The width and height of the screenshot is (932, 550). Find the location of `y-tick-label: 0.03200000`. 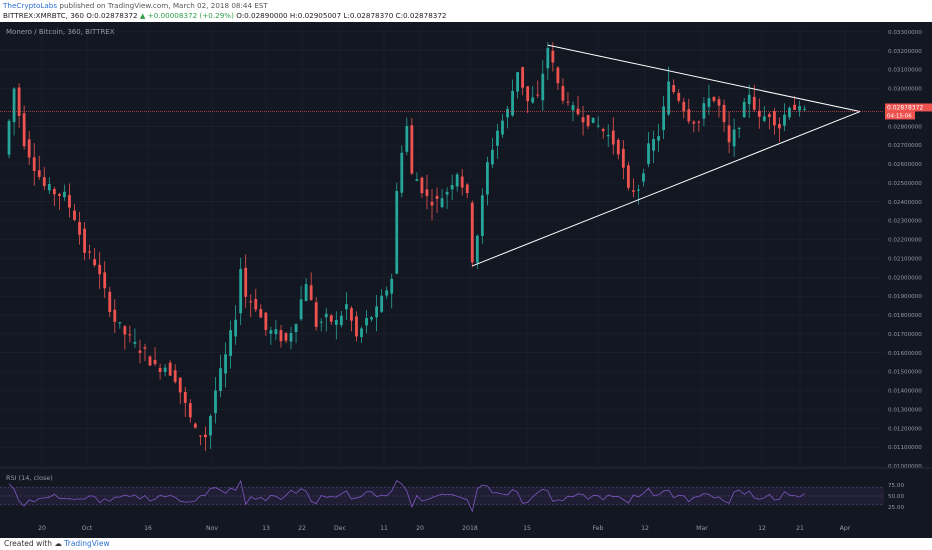

y-tick-label: 0.03200000 is located at coordinates (905, 52).